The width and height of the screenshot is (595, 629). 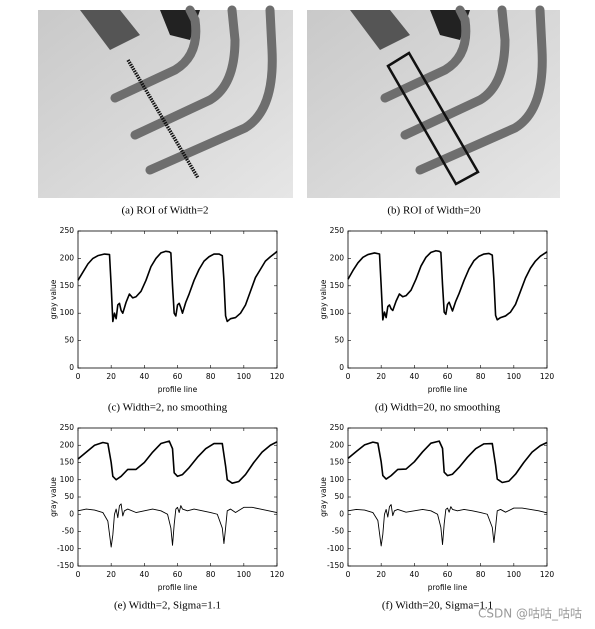 I want to click on caption: (d) Width=20, no smoothing, so click(x=438, y=408).